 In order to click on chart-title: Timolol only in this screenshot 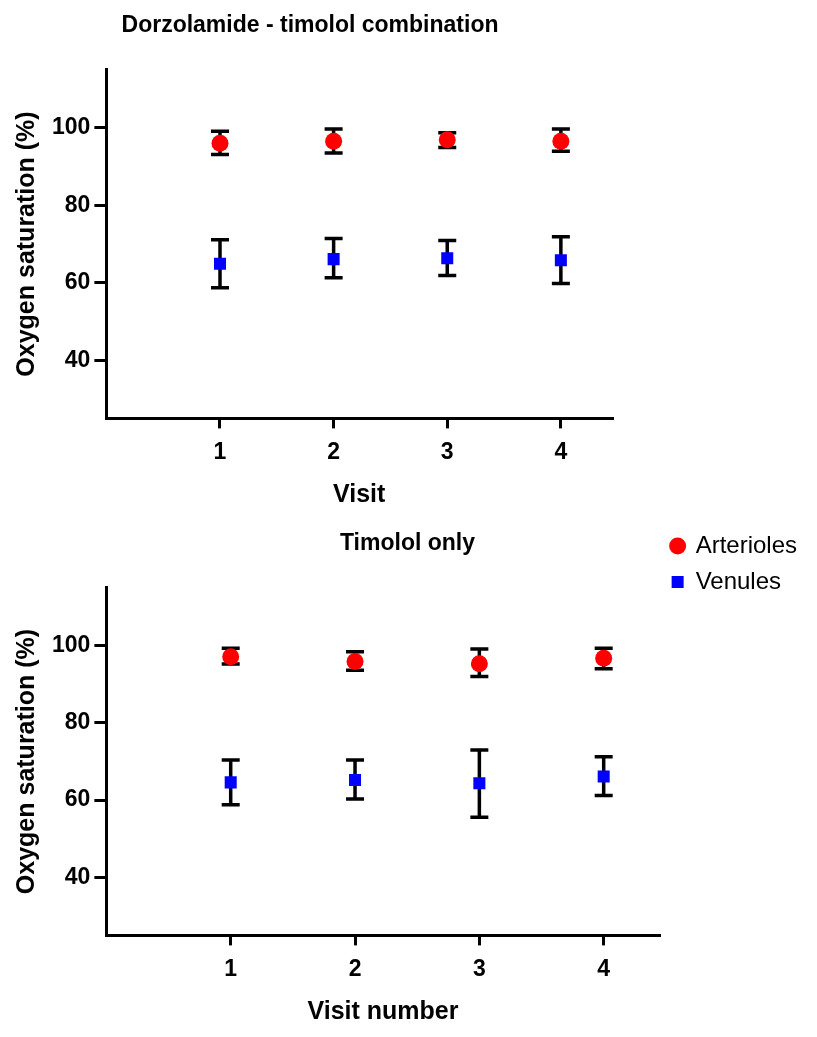, I will do `click(407, 542)`.